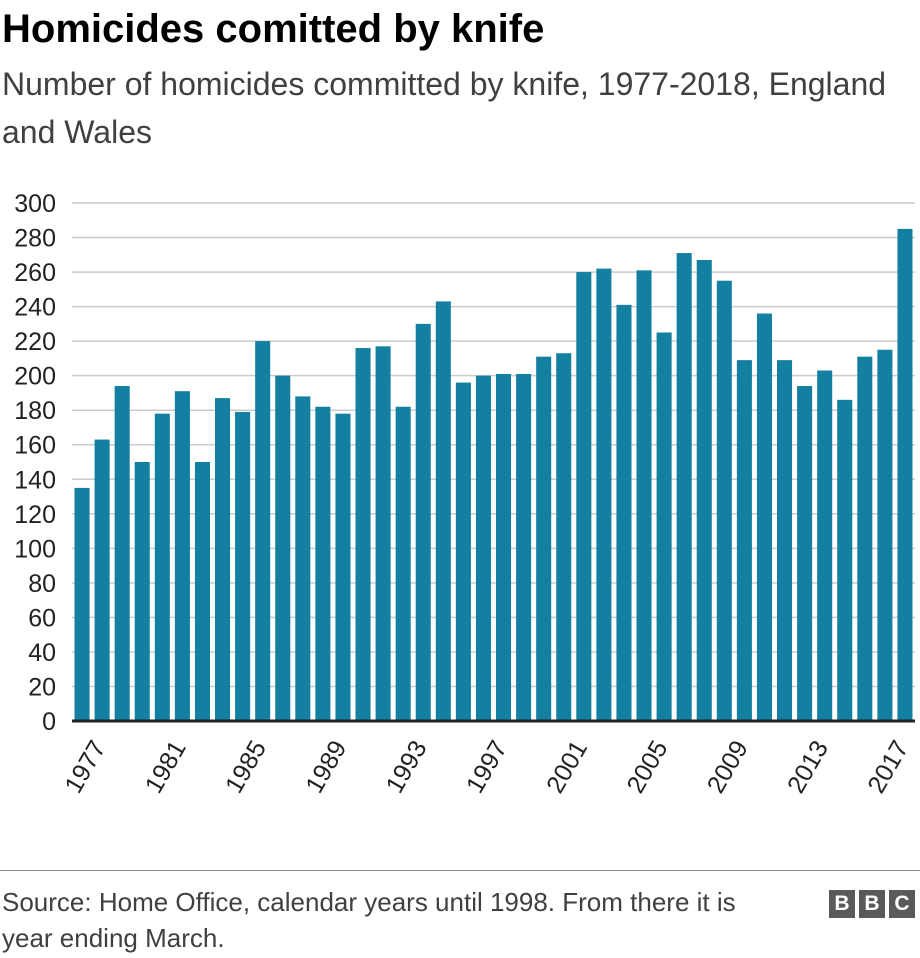 The width and height of the screenshot is (920, 958). I want to click on y-tick-label: 260, so click(35, 273).